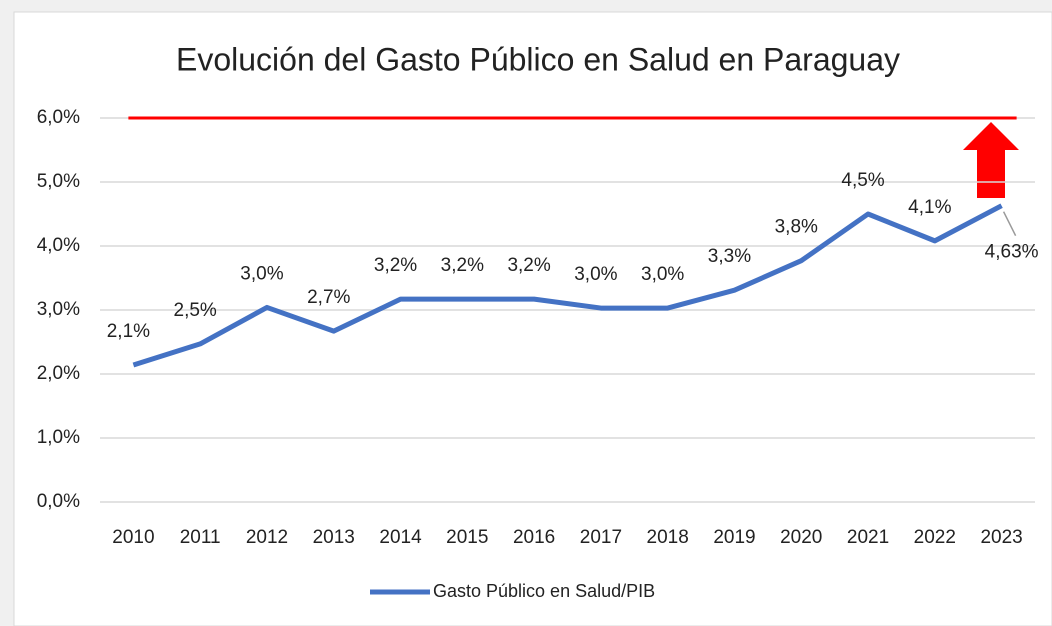 This screenshot has width=1052, height=626. I want to click on data-label: 2,7%, so click(328, 297).